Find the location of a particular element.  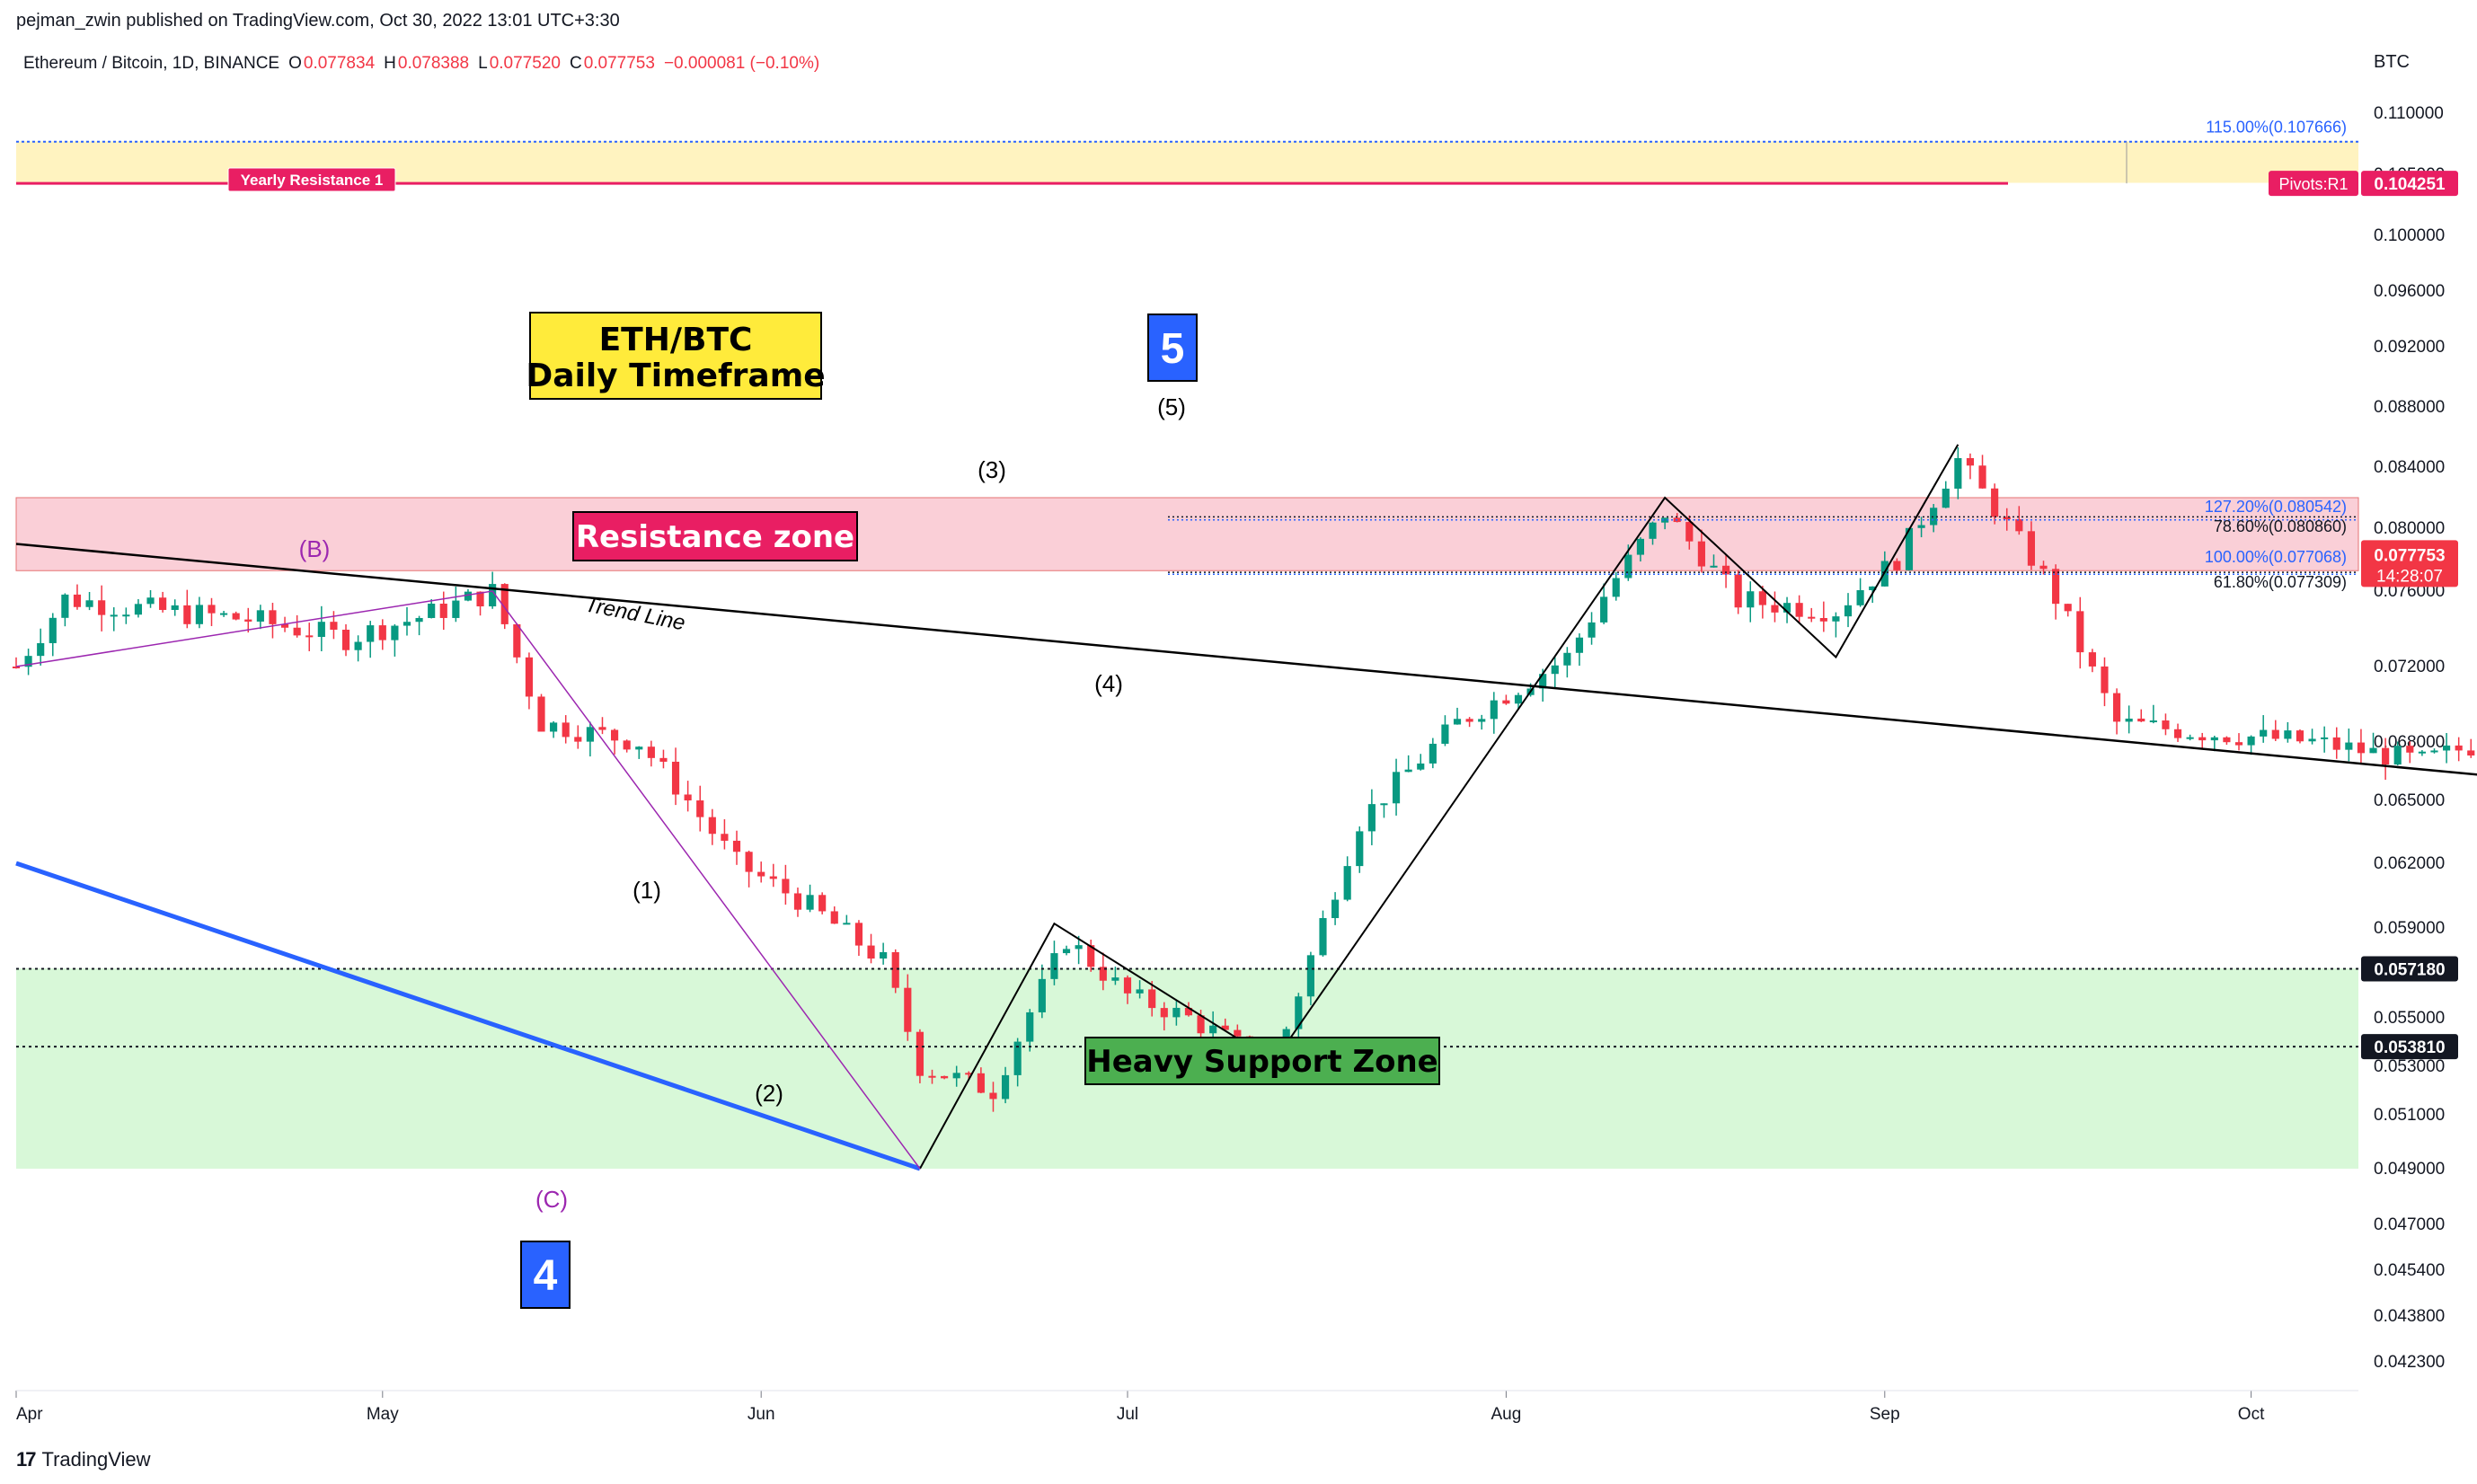

wave-4-box is located at coordinates (545, 1275).